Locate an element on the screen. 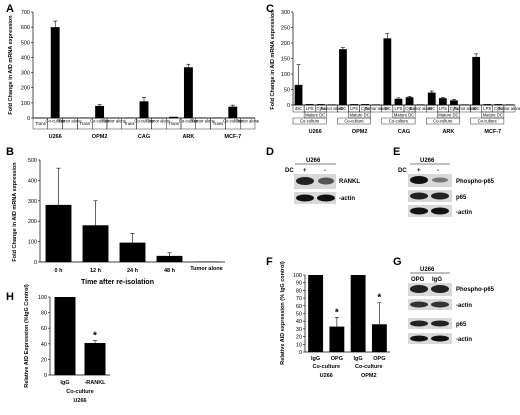 Image resolution: width=520 pixels, height=415 pixels. chart-h-cell-line-label: U266 is located at coordinates (79, 401).